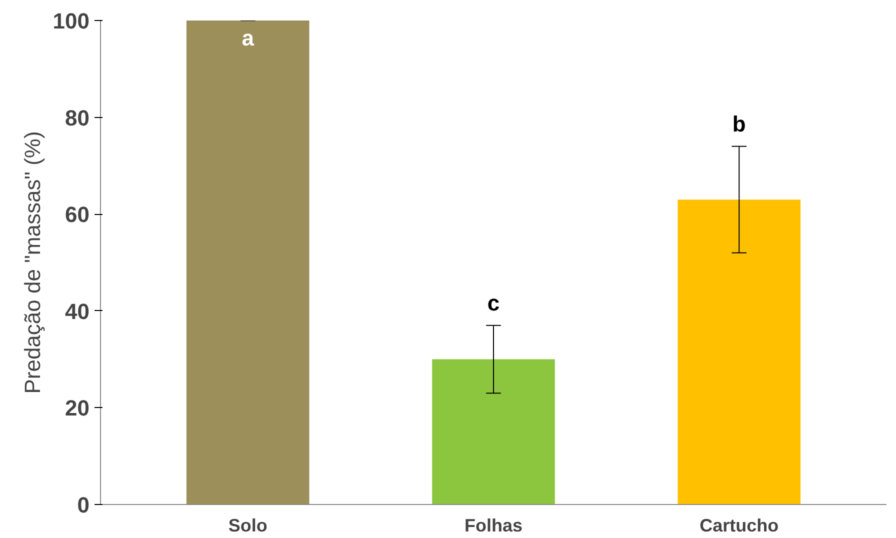 This screenshot has width=896, height=538. What do you see at coordinates (739, 526) in the screenshot?
I see `x-tick-label: Cartucho` at bounding box center [739, 526].